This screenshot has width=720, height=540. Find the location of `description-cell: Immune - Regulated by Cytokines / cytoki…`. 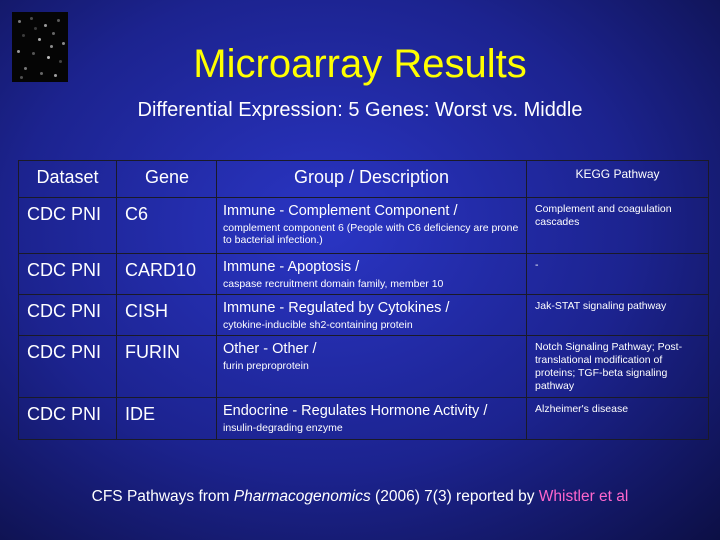

description-cell: Immune - Regulated by Cytokines / cytoki… is located at coordinates (371, 315).